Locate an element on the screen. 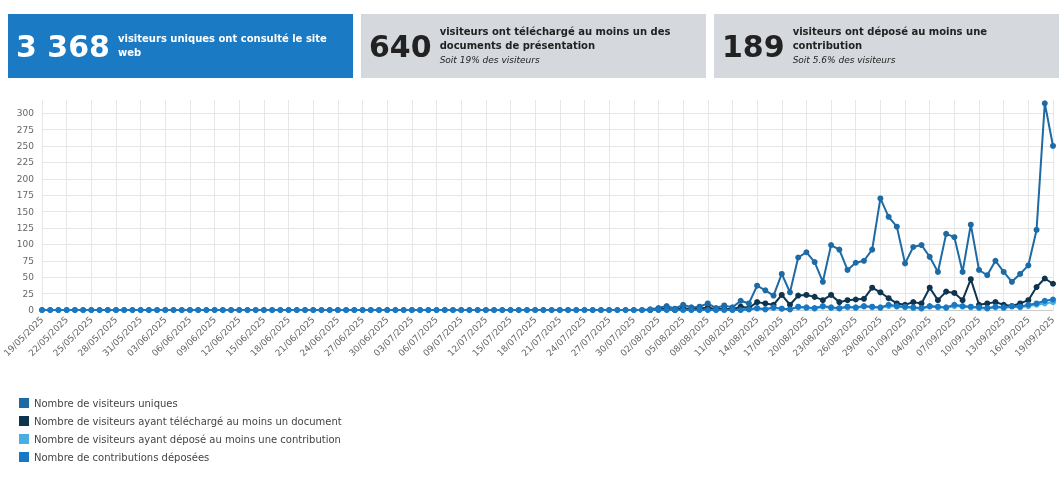  legend-label: Nombre de visiteurs uniques is located at coordinates (106, 403).